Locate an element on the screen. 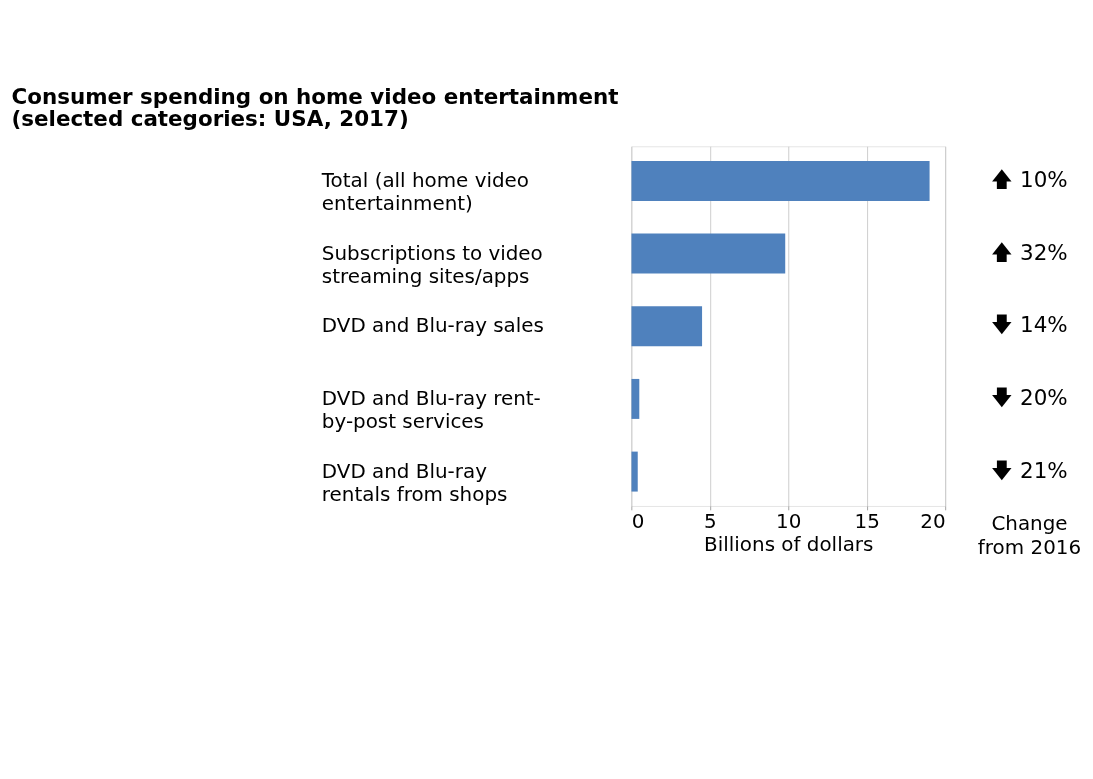 The width and height of the screenshot is (1093, 779). x-axis-title: Billions of dollars is located at coordinates (789, 544).